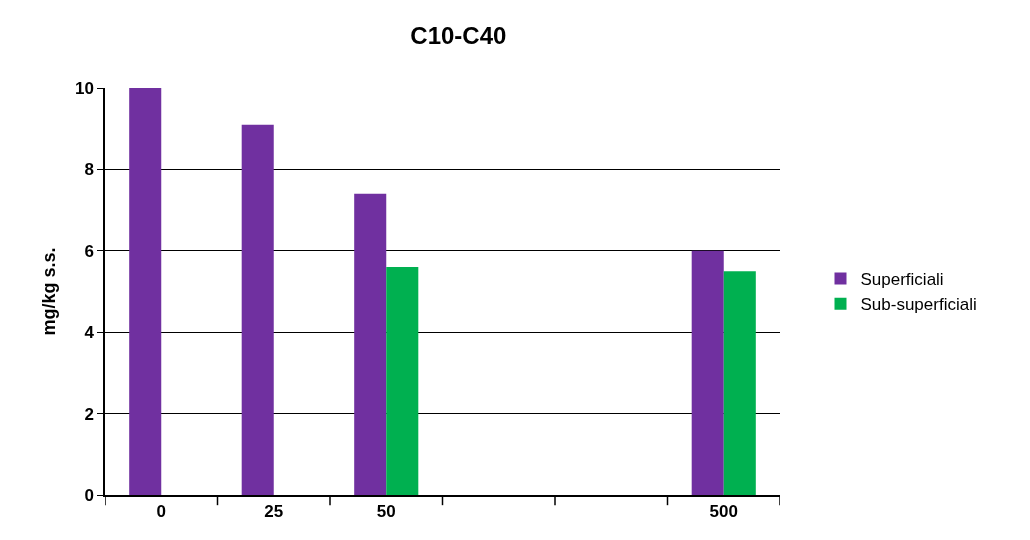  Describe the element at coordinates (918, 305) in the screenshot. I see `legend-label: Sub-superficiali` at that location.